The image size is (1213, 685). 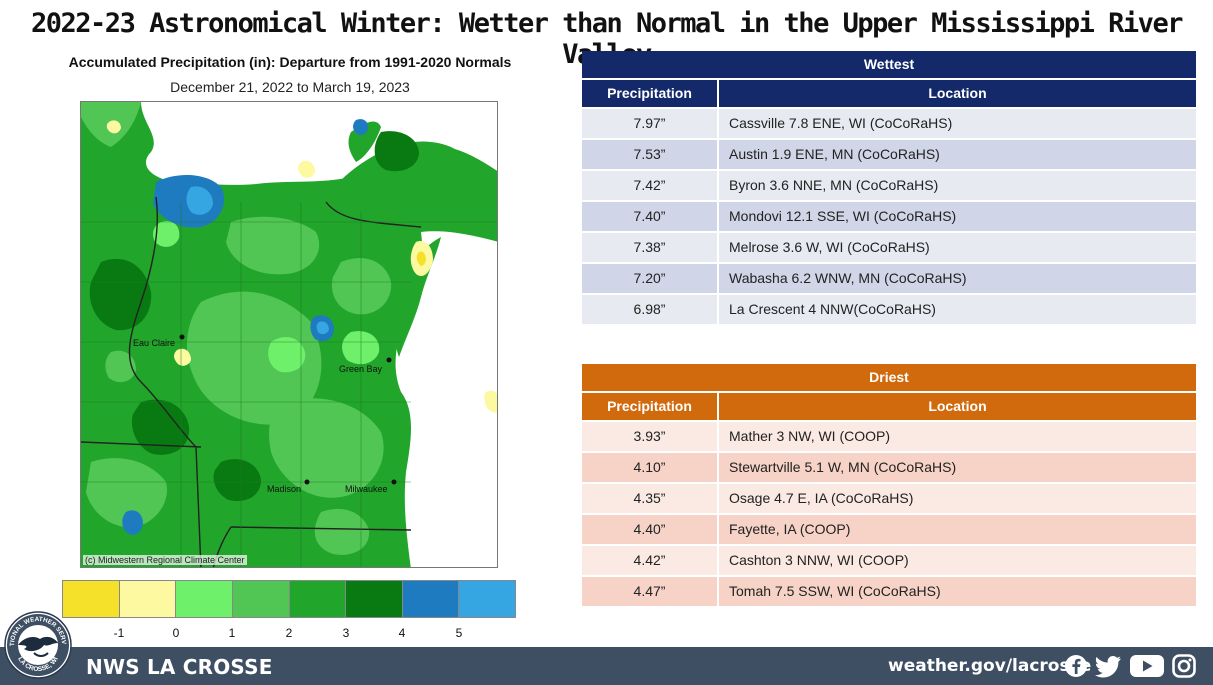 I want to click on legend-tick-label: 3, so click(x=346, y=633).